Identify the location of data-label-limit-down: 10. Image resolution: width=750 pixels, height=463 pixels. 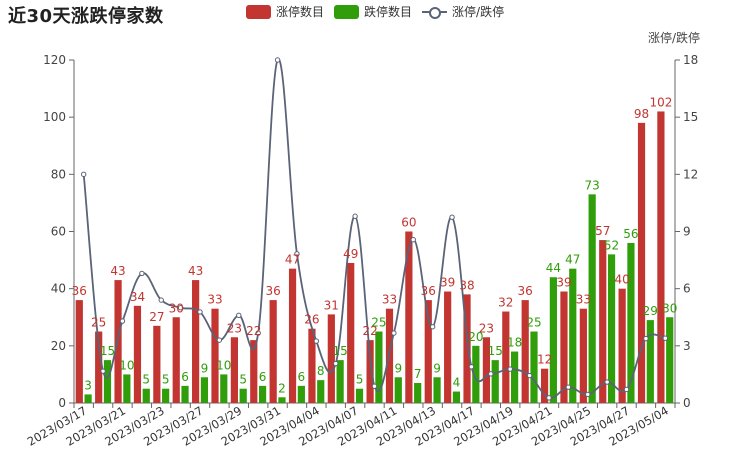
(126, 365).